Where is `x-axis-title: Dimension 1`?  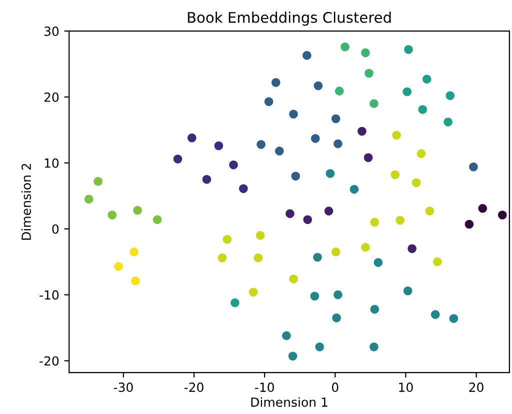
x-axis-title: Dimension 1 is located at coordinates (289, 402).